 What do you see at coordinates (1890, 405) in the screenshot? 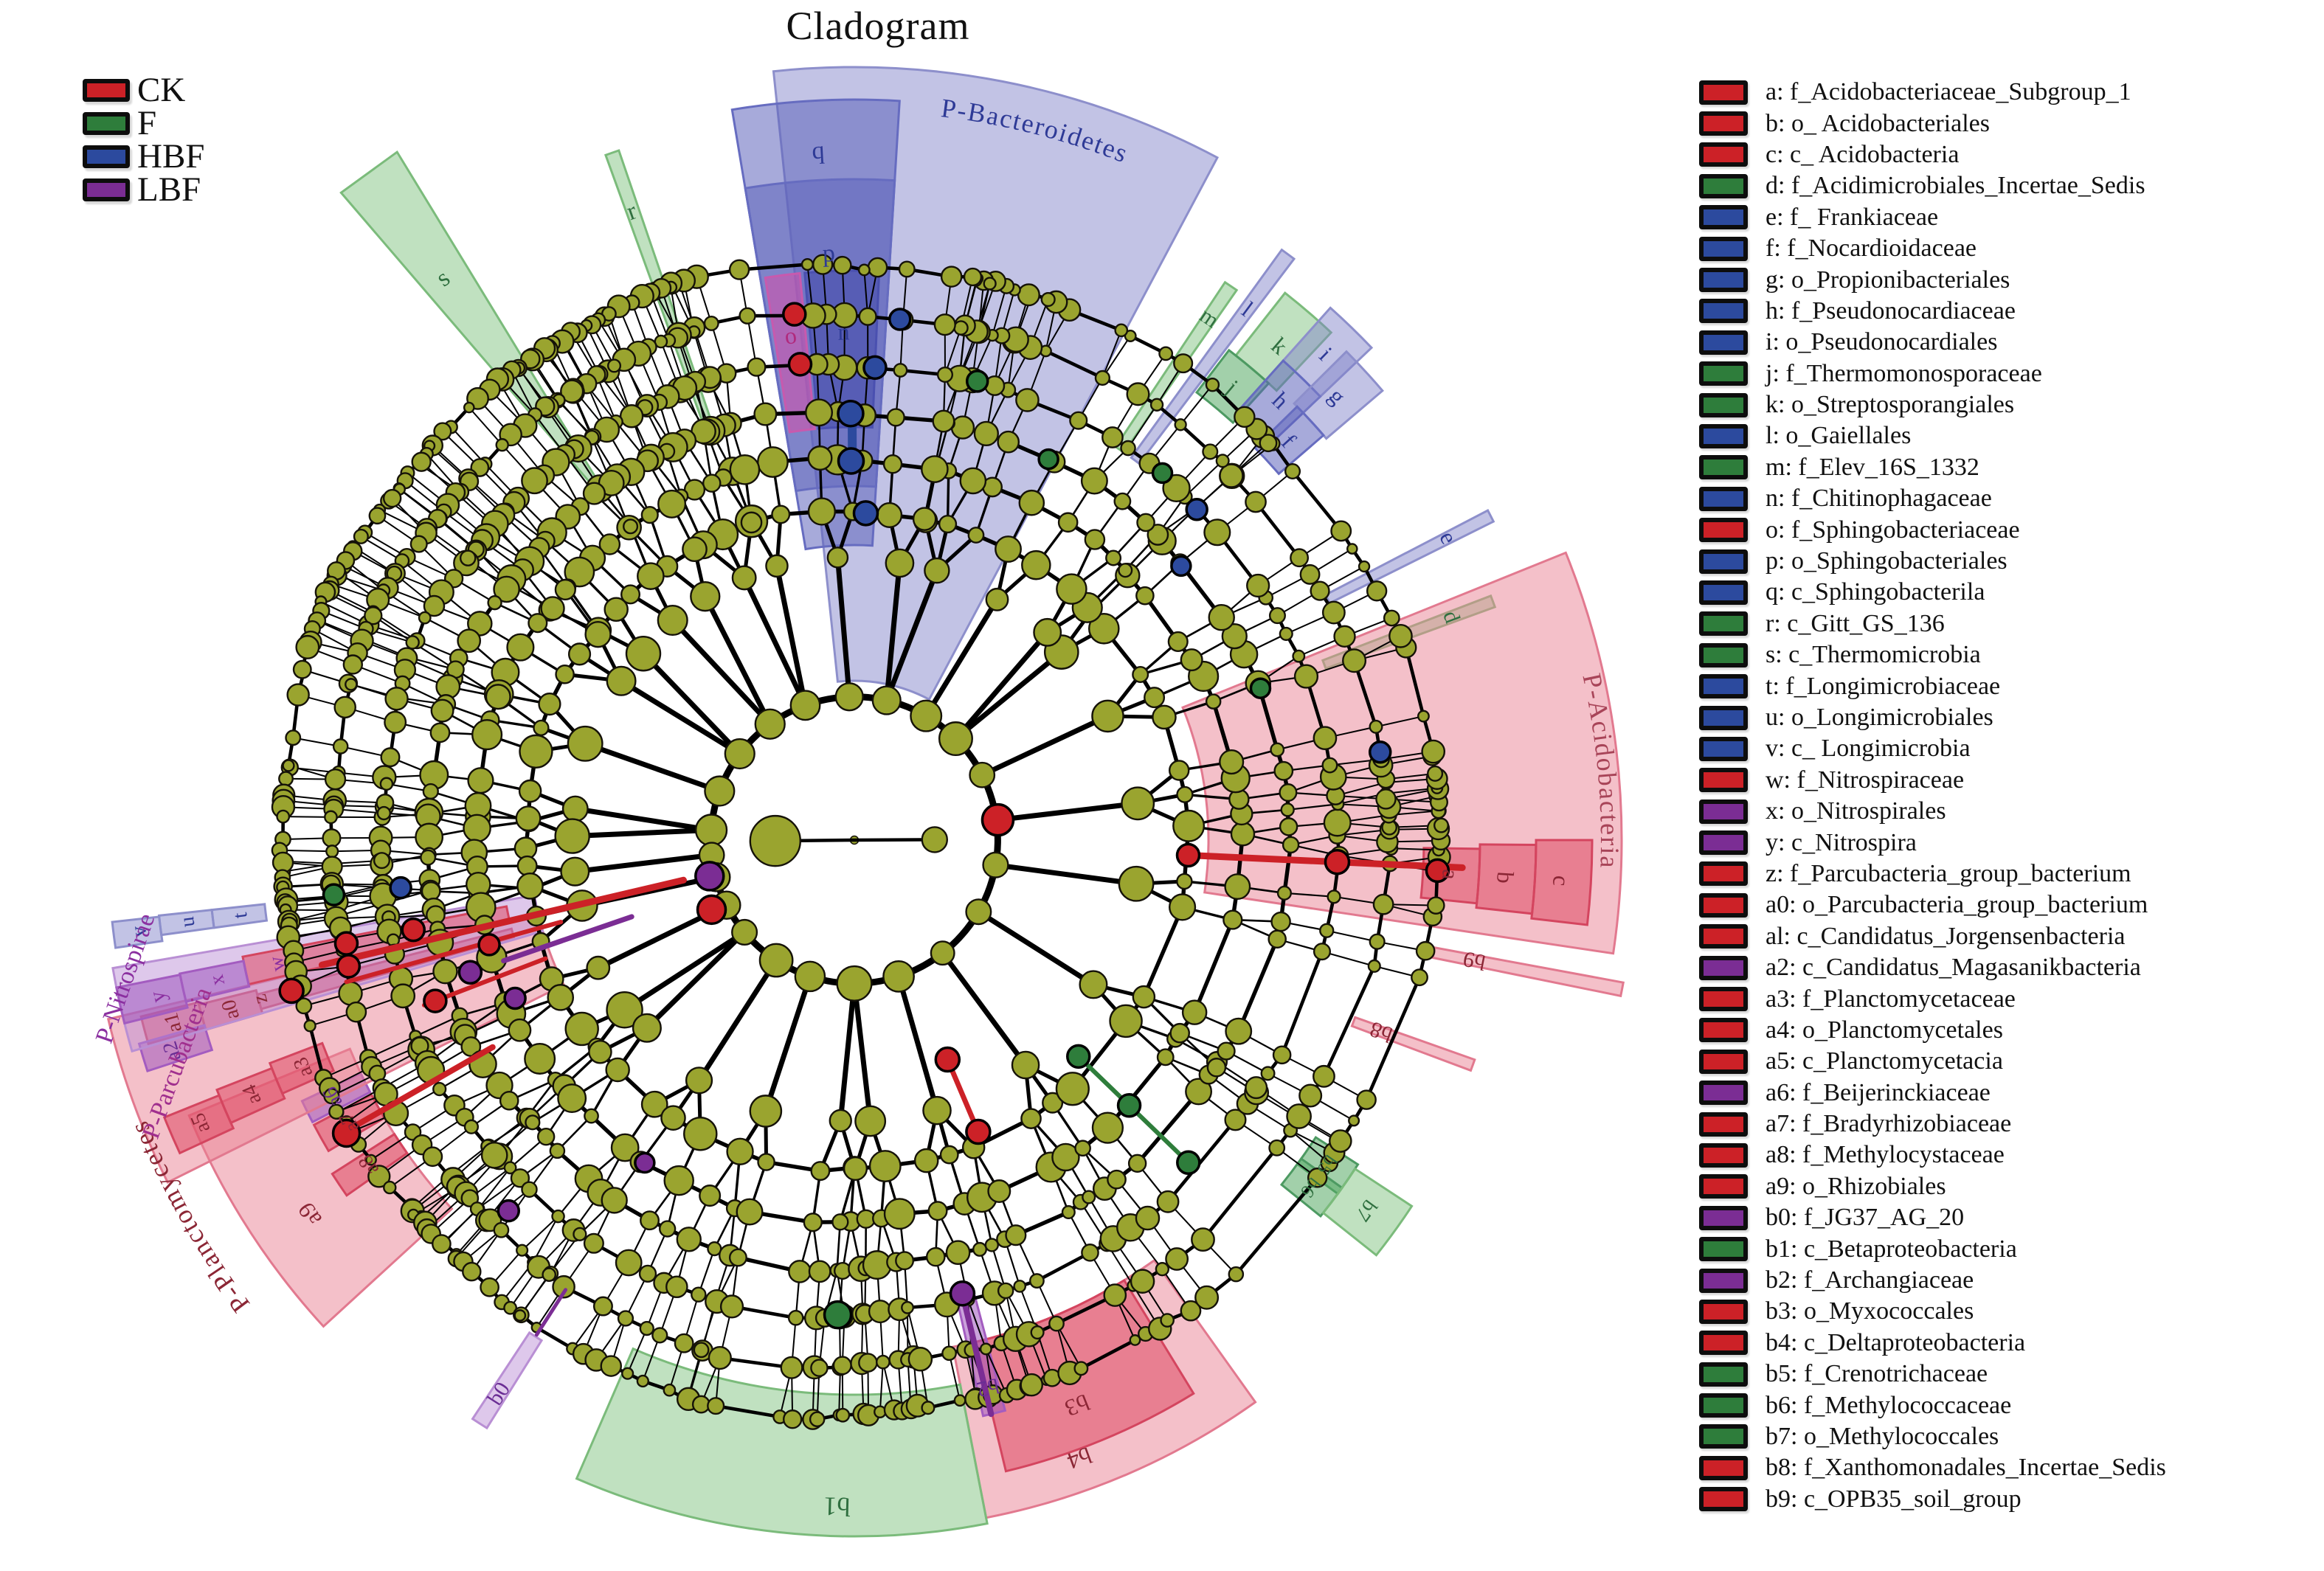
I see `legend-label: k: o_Streptosporangiales` at bounding box center [1890, 405].